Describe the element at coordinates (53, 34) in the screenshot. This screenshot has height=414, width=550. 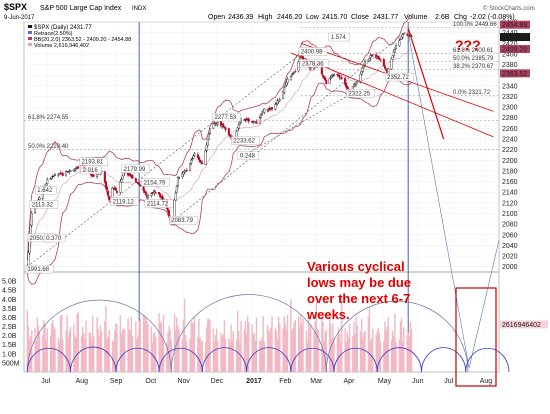
I see `legend-retrace: Retrace(2.50%)` at that location.